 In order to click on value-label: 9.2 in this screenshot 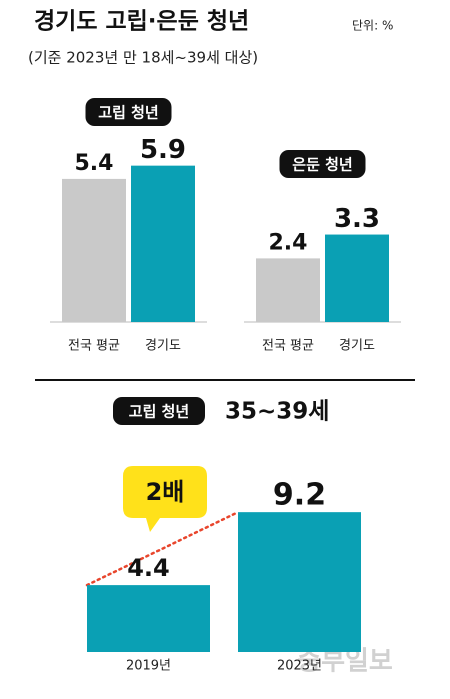, I will do `click(299, 495)`.